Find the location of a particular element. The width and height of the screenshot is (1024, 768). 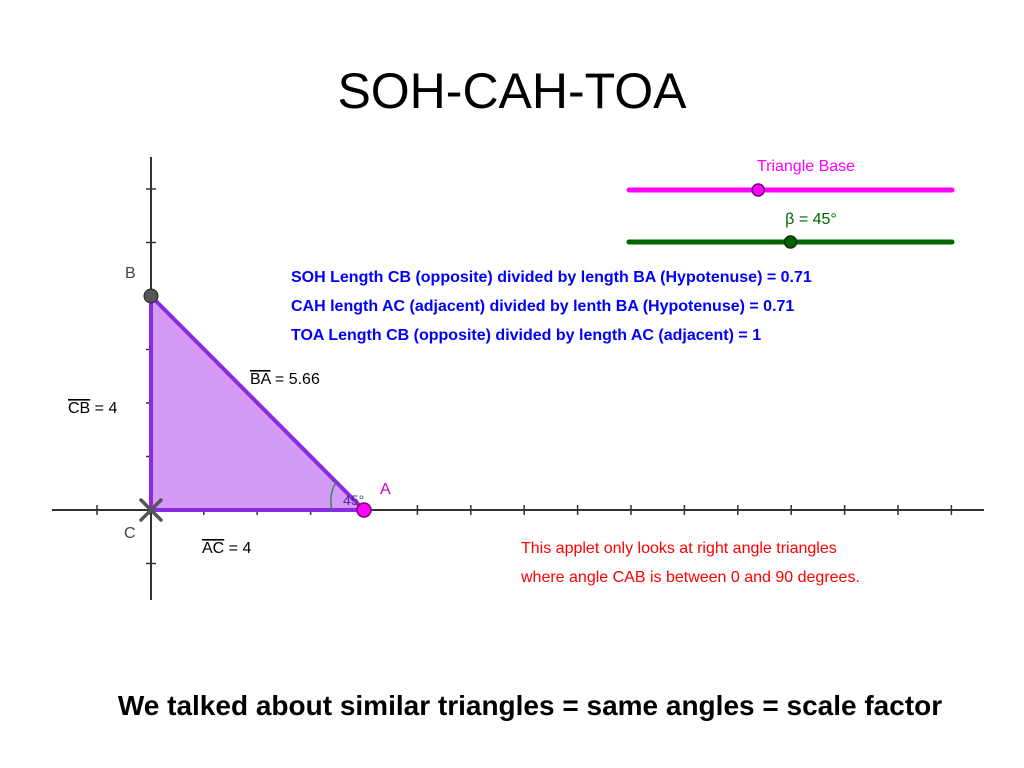

slider-base-label: Triangle Base is located at coordinates (806, 166).